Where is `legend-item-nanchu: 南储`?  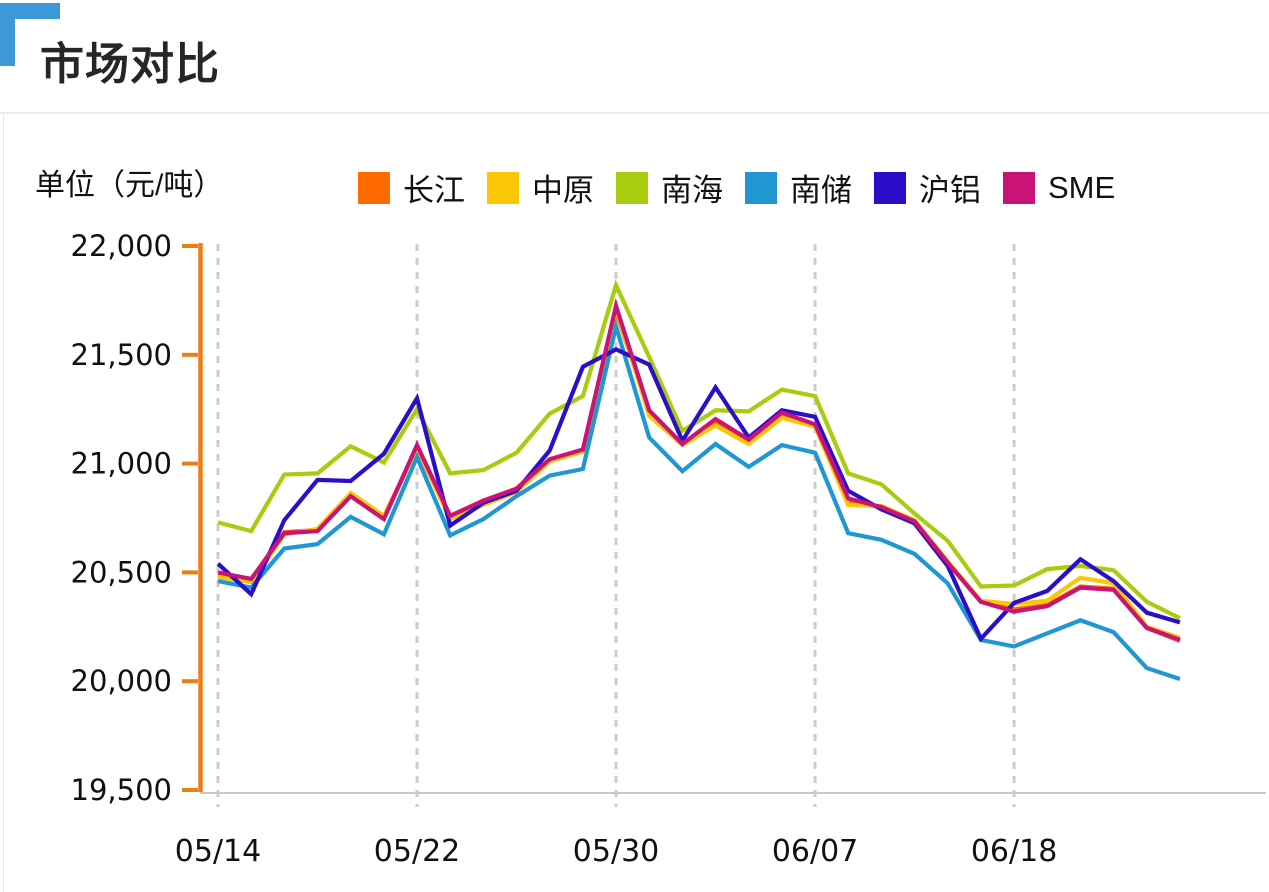
legend-item-nanchu: 南储 is located at coordinates (798, 187).